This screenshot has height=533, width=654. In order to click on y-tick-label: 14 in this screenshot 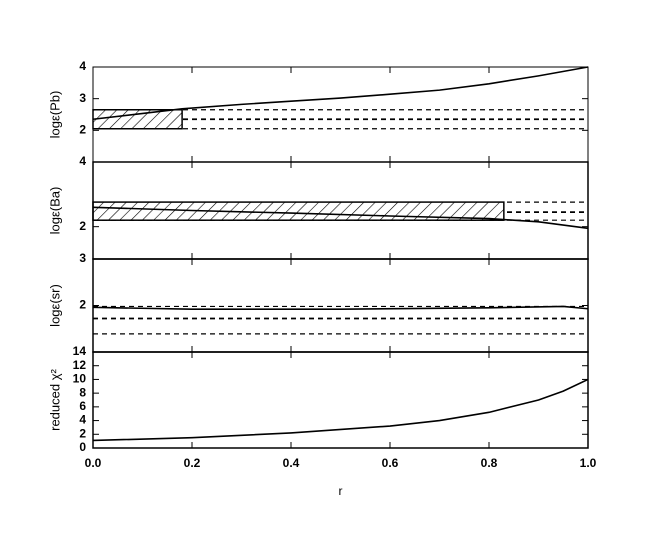, I will do `click(80, 351)`.